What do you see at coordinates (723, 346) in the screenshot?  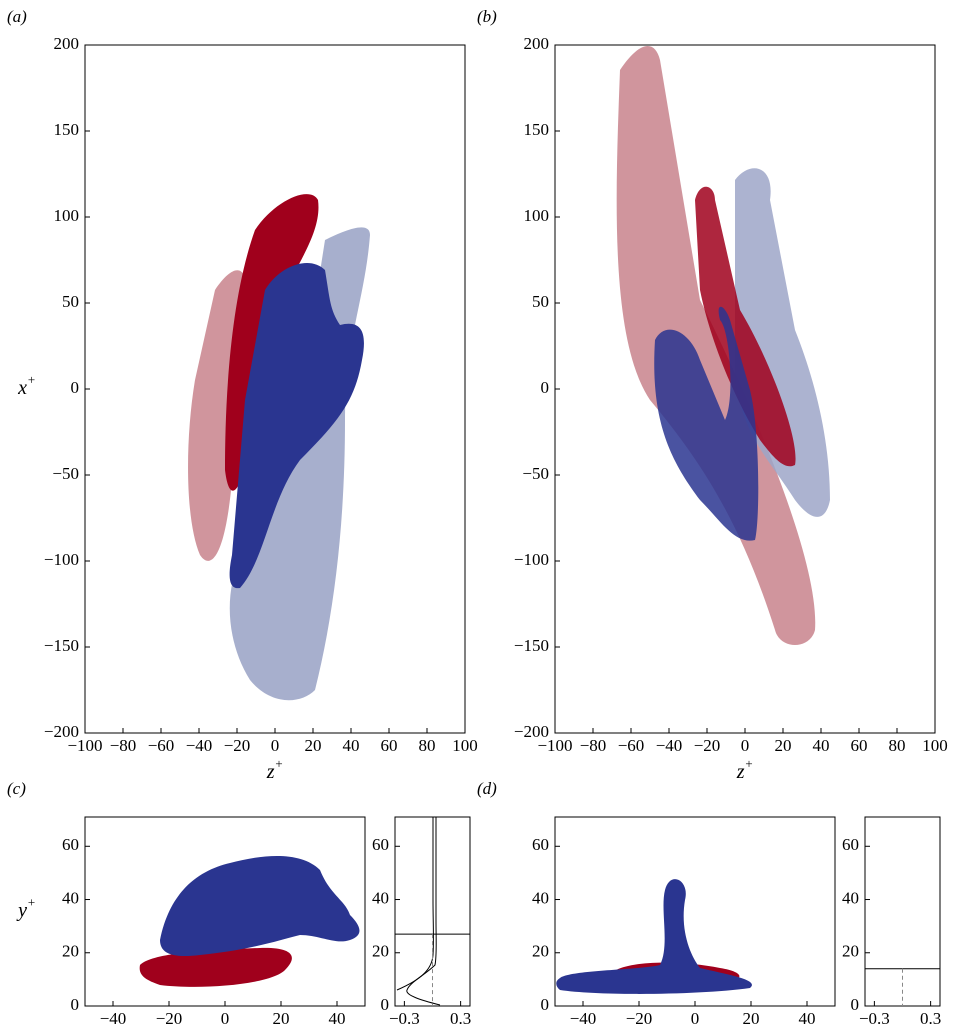 I see `isosurfaces-b` at bounding box center [723, 346].